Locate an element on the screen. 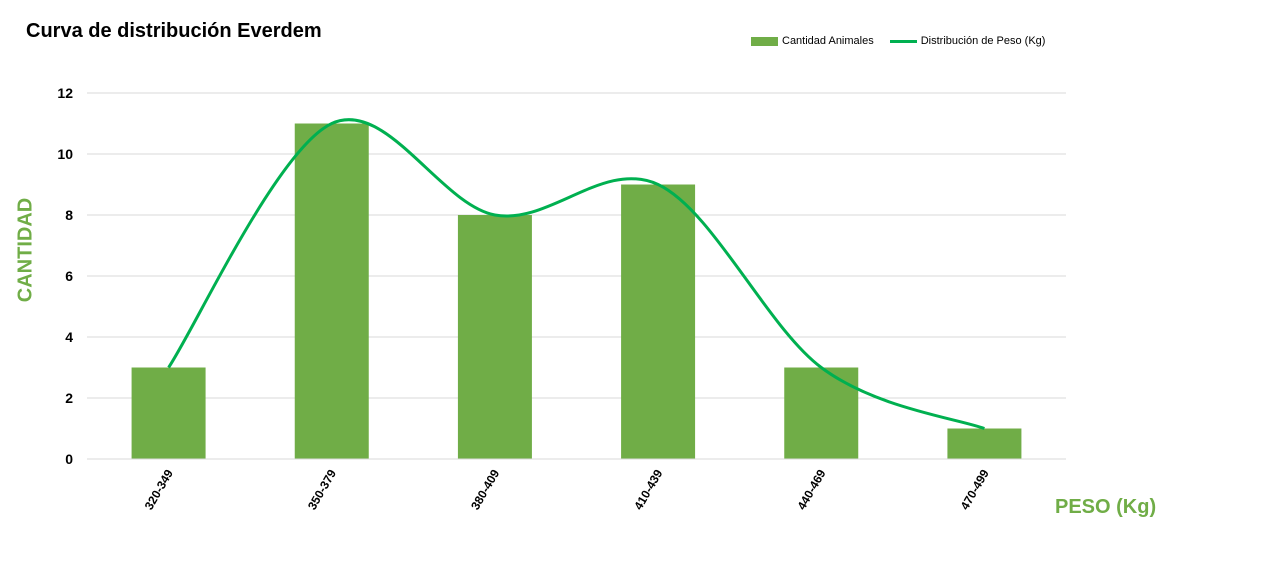  x-tick-label: 440-469 is located at coordinates (811, 489).